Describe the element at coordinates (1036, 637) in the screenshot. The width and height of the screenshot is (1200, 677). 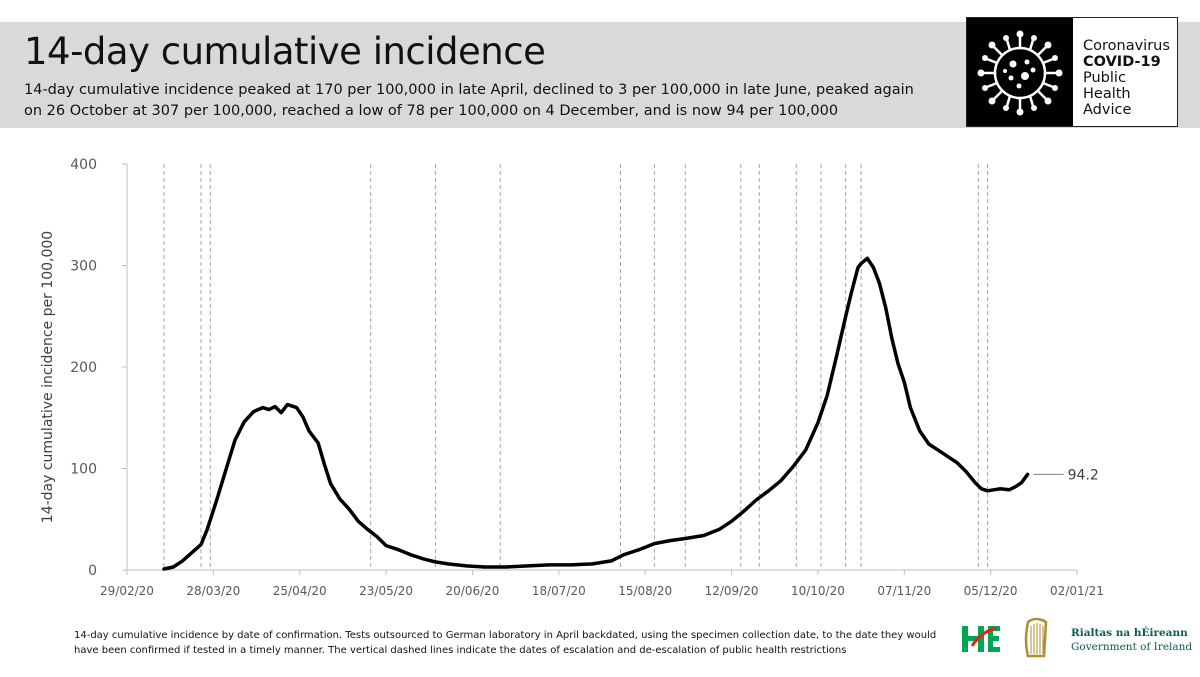
I see `harp-emblem-icon` at that location.